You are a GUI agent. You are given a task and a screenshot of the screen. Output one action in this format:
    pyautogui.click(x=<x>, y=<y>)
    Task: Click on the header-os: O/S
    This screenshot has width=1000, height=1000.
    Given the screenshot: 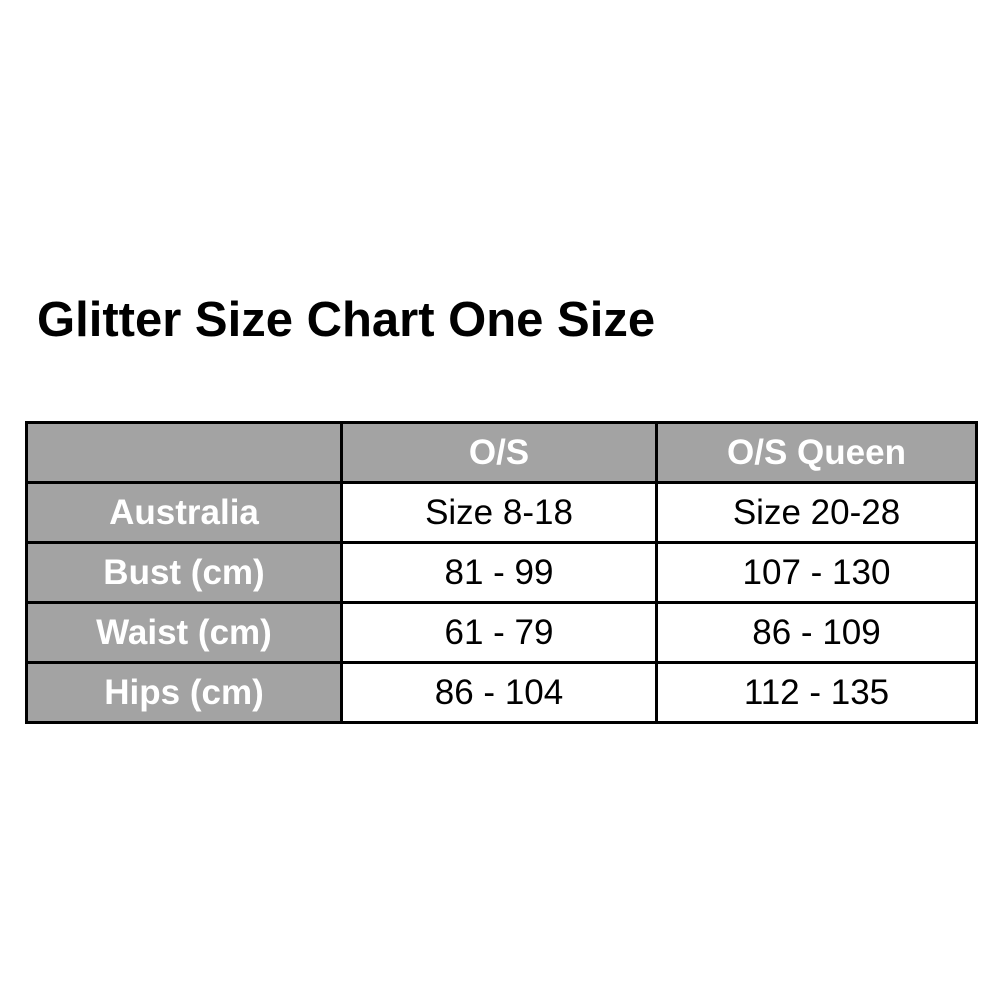 What is the action you would take?
    pyautogui.click(x=499, y=452)
    